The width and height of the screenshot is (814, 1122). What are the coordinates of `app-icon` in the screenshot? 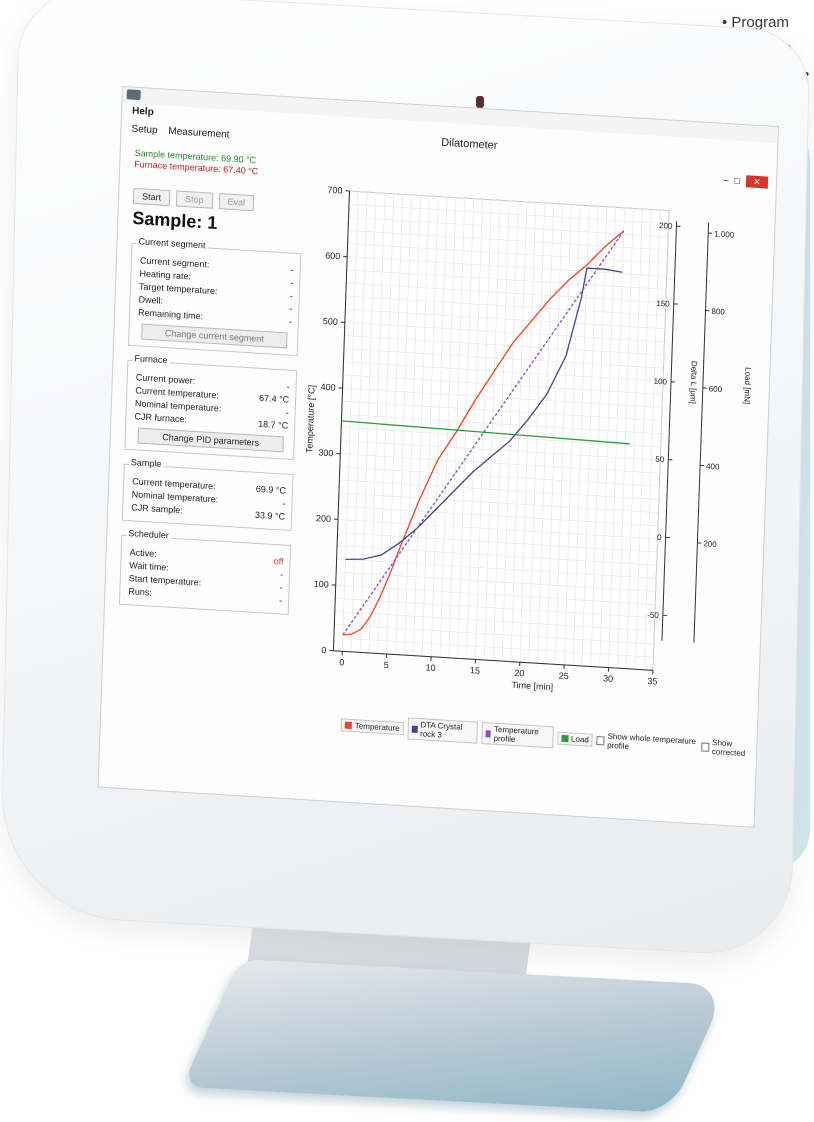 It's located at (133, 95).